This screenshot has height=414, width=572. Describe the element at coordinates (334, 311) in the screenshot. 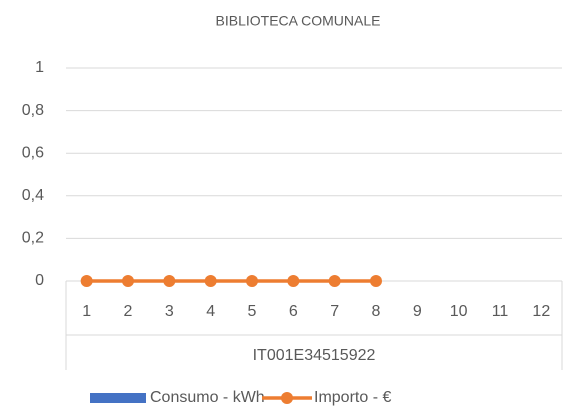

I see `x-tick-label: 7` at that location.